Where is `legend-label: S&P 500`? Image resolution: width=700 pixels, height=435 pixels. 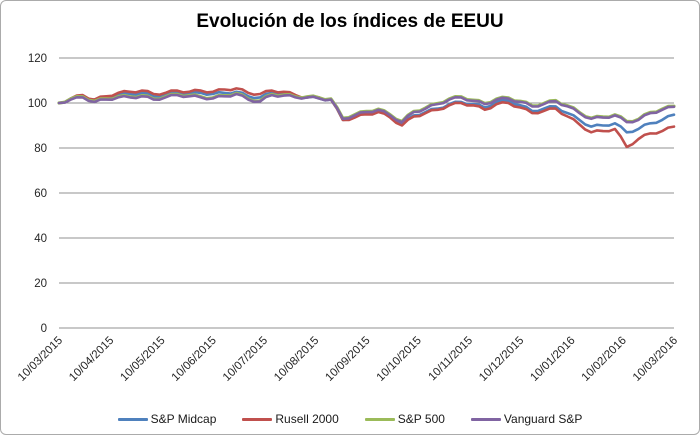
legend-label: S&P 500 is located at coordinates (421, 419).